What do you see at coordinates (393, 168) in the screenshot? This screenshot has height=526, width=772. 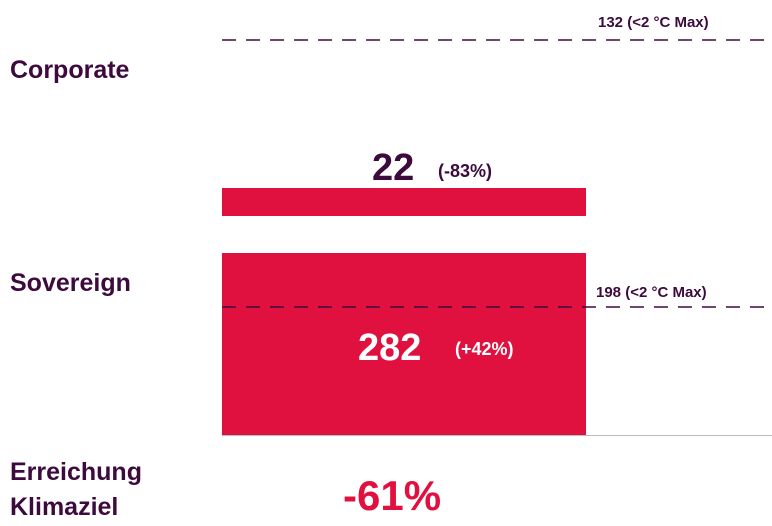 I see `corporate-value: 22` at bounding box center [393, 168].